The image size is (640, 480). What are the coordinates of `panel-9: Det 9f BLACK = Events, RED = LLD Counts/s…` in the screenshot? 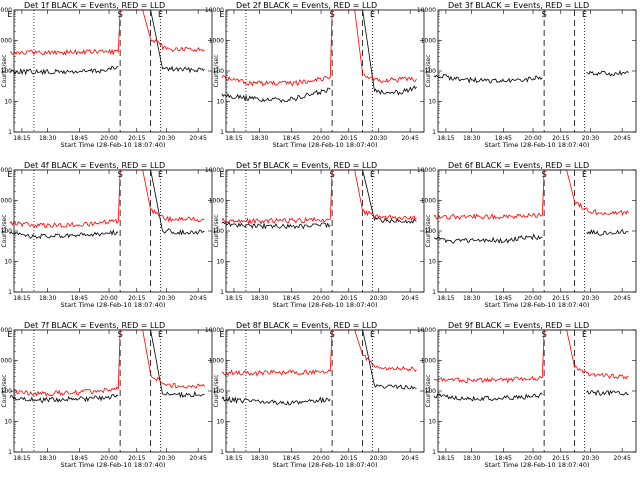 It's located at (527, 395).